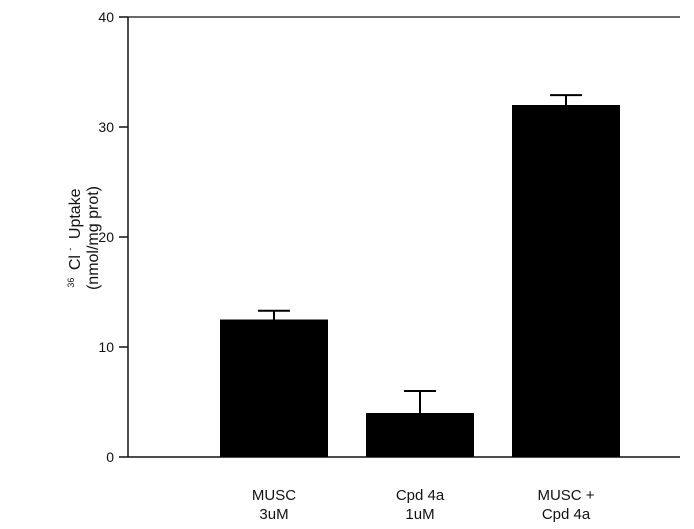 The width and height of the screenshot is (694, 529). Describe the element at coordinates (75, 262) in the screenshot. I see `y-axis-ion: Cl` at that location.